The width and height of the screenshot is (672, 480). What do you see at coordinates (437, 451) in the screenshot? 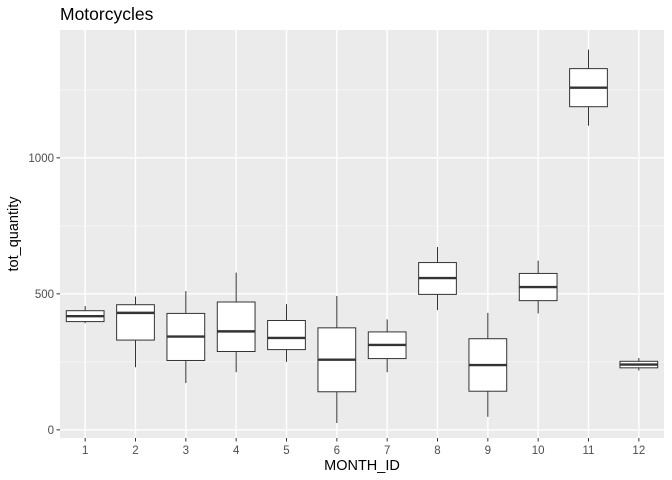
I see `x-tick-label: 8` at bounding box center [437, 451].